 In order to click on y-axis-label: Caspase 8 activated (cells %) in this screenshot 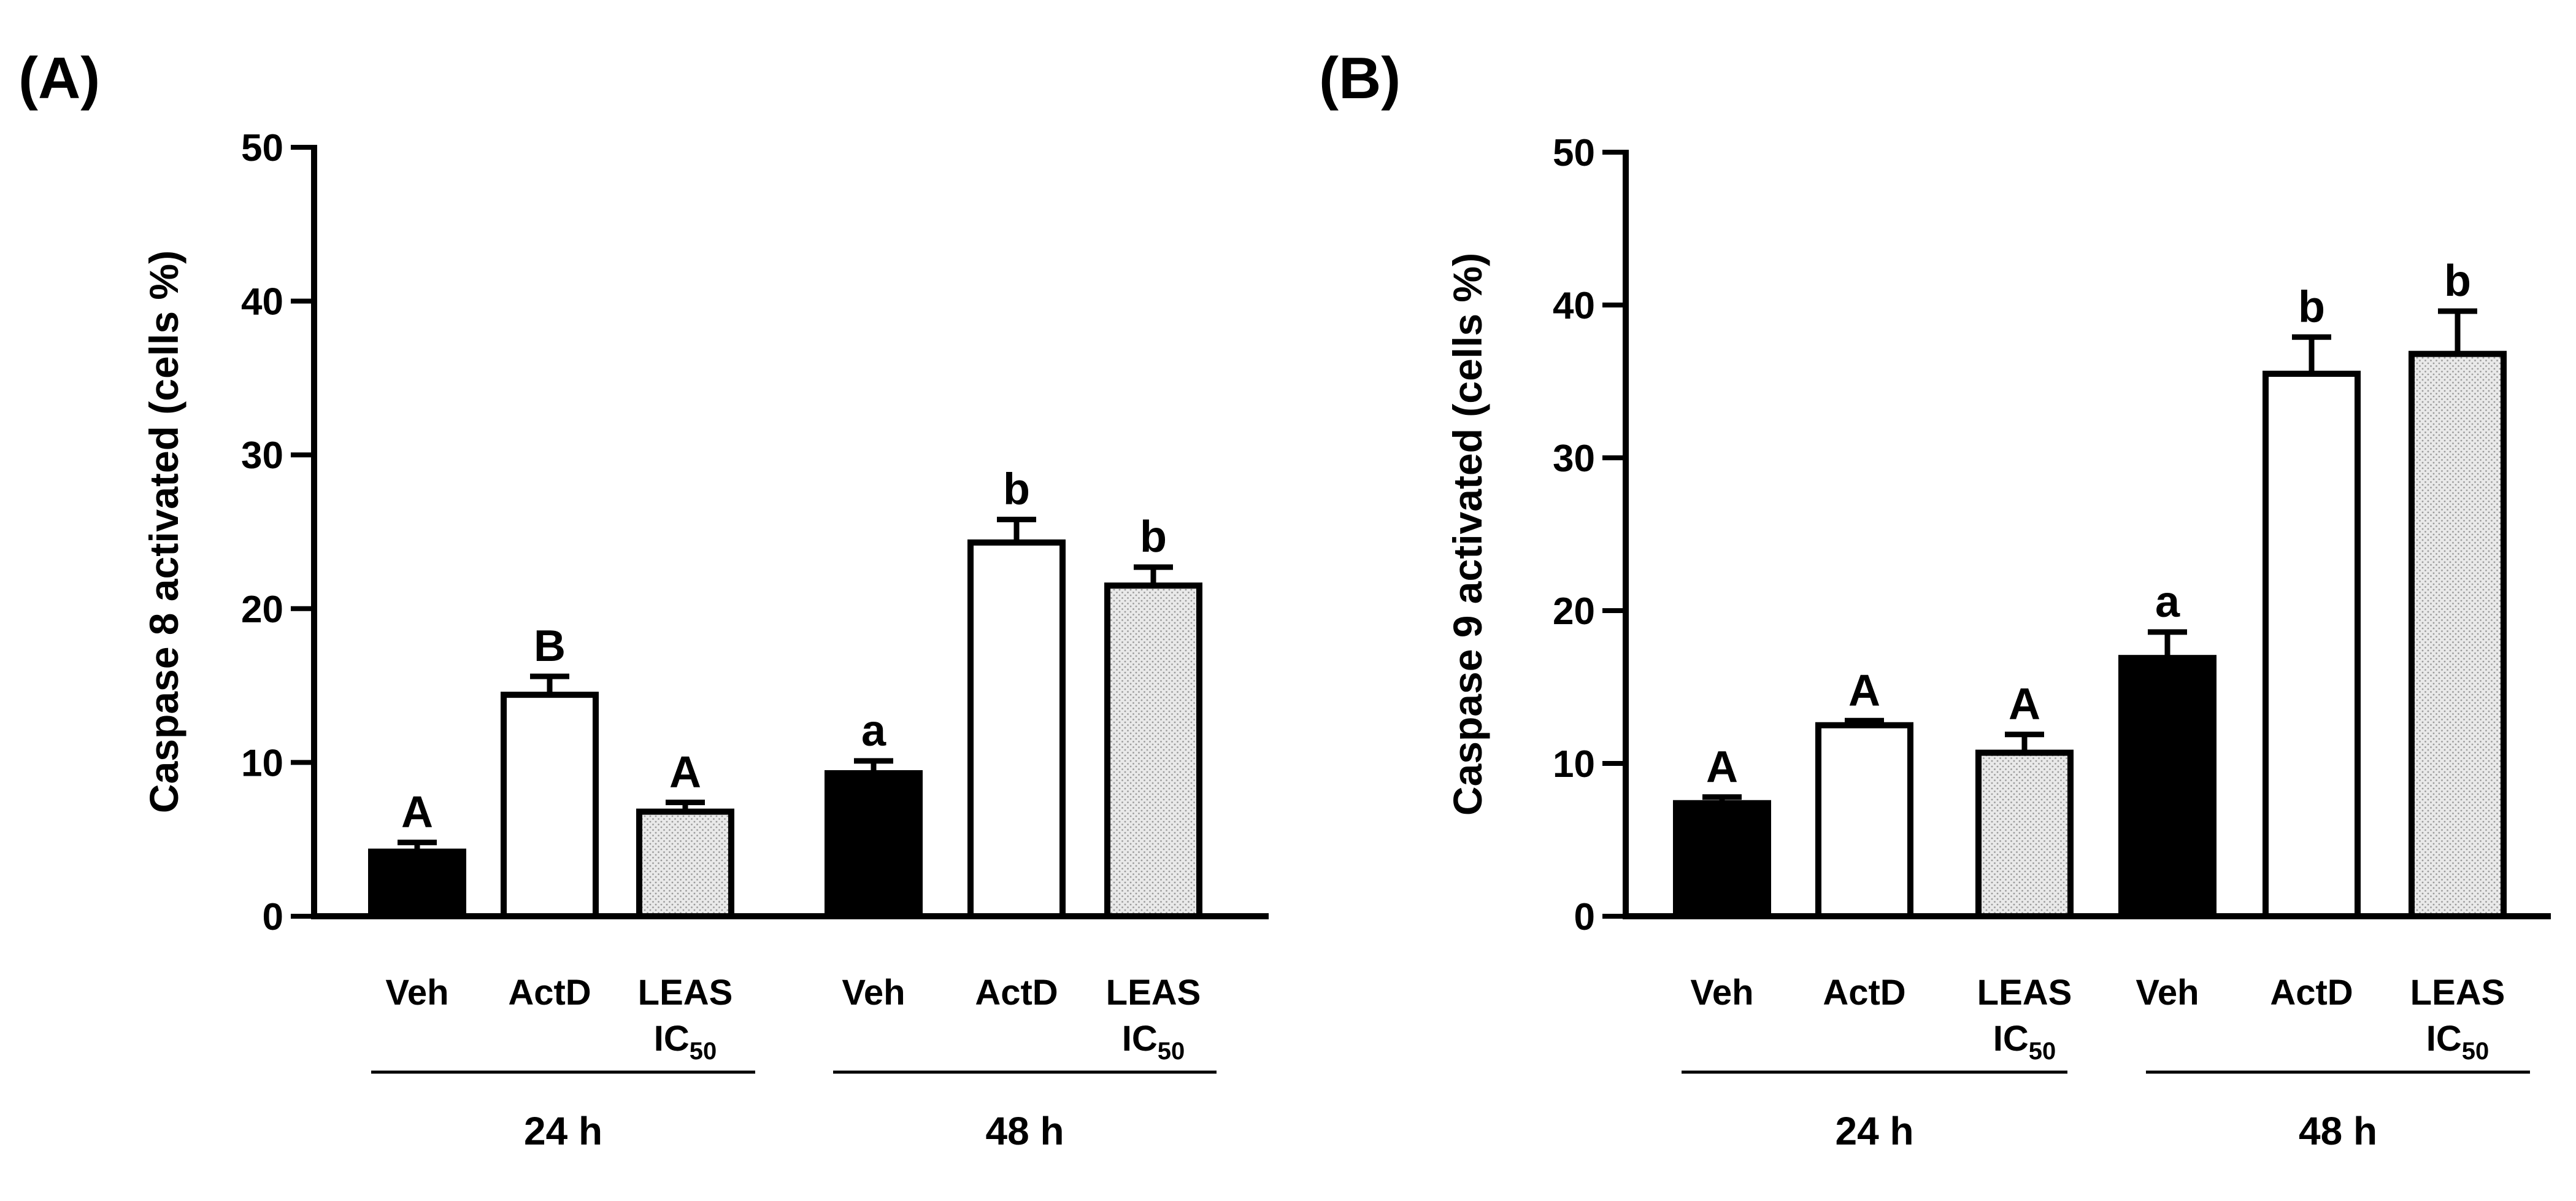, I will do `click(163, 531)`.